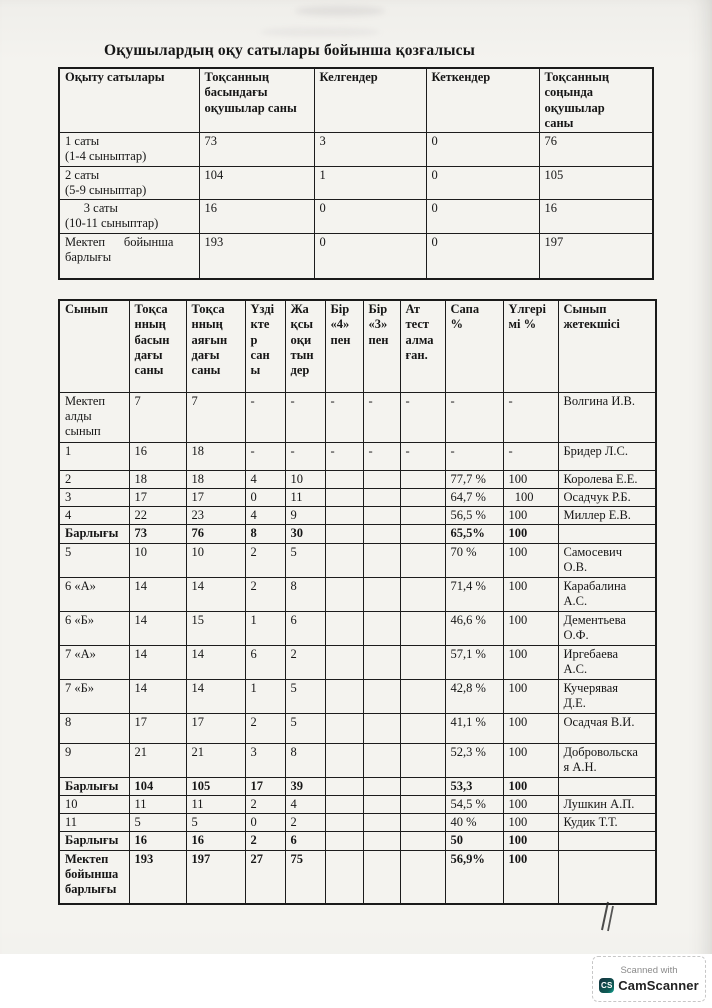 The height and width of the screenshot is (1008, 712). What do you see at coordinates (607, 515) in the screenshot?
I see `table-cell: Миллер Е.В.` at bounding box center [607, 515].